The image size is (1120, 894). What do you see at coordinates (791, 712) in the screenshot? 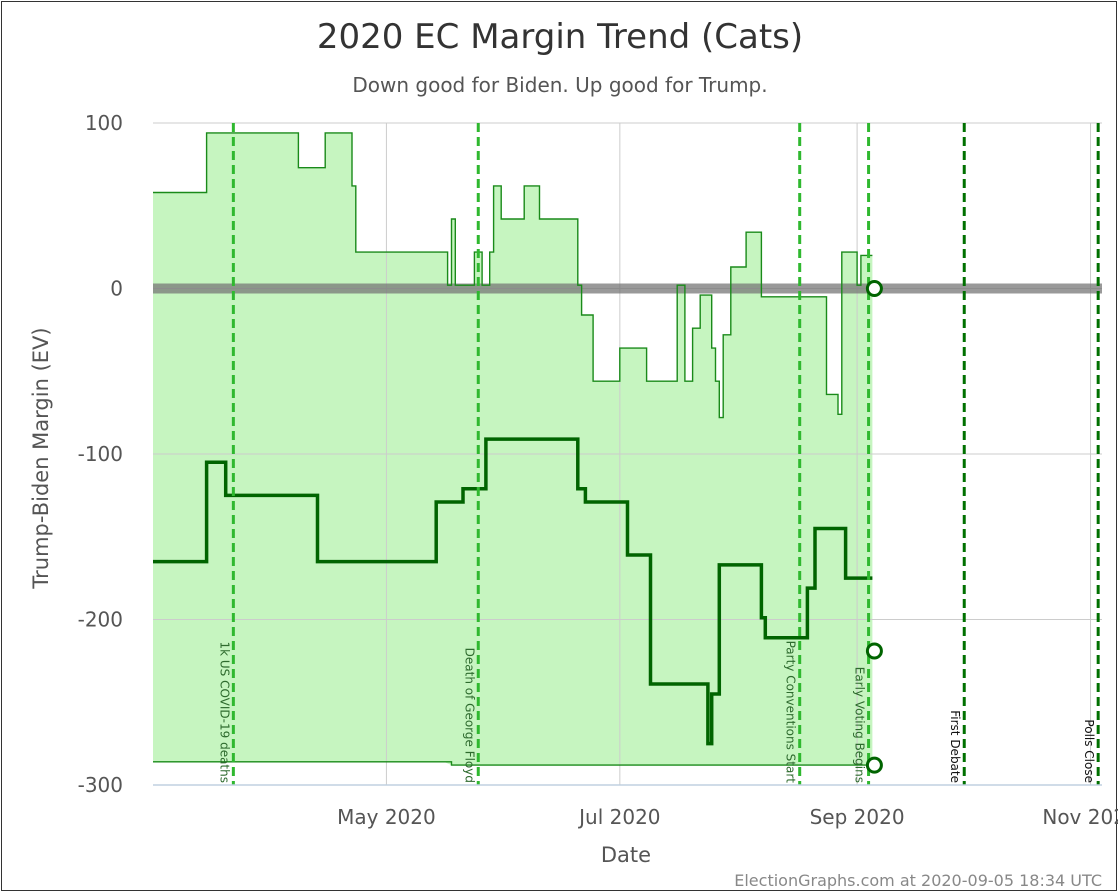
I see `event-label: Party Conventions Start` at bounding box center [791, 712].